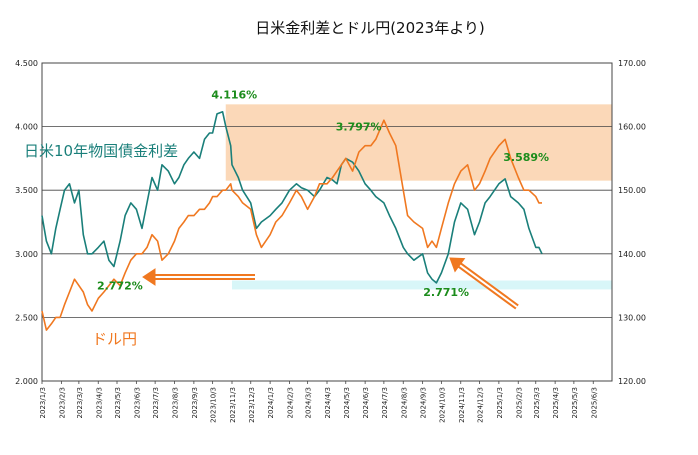 This screenshot has height=455, width=698. What do you see at coordinates (114, 339) in the screenshot?
I see `usdjpy-series-label: ドル円` at bounding box center [114, 339].